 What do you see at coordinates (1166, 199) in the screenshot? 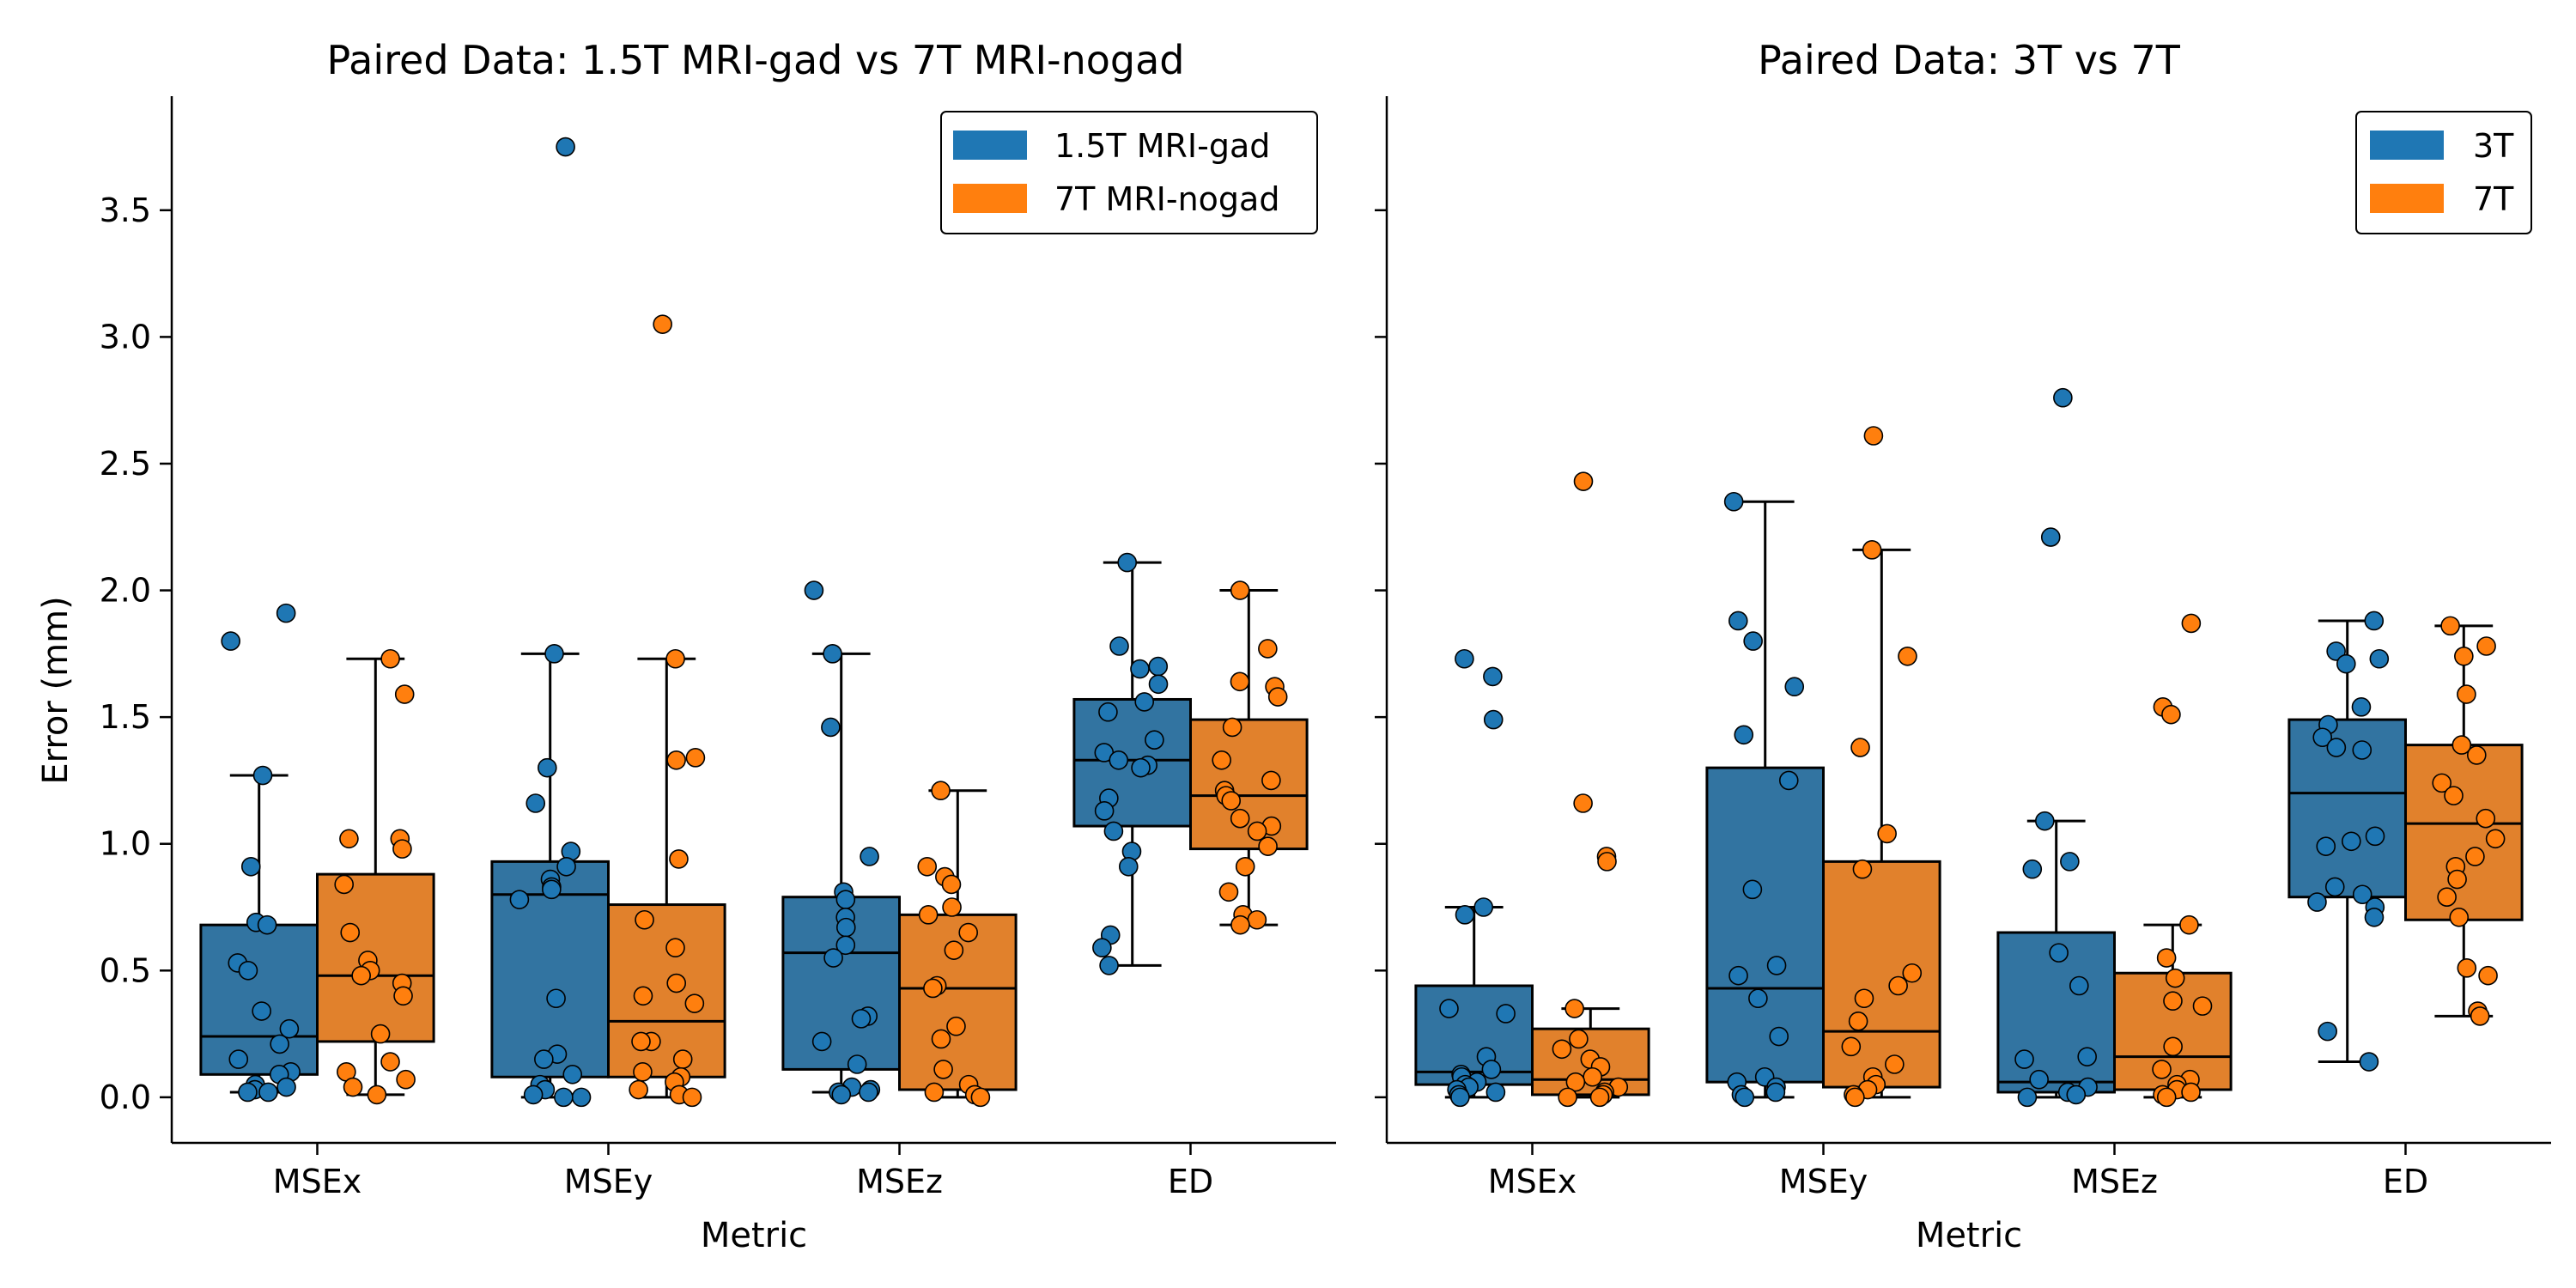
I see `panel-left-legend-label-2: 7T MRI-nogad` at bounding box center [1166, 199].